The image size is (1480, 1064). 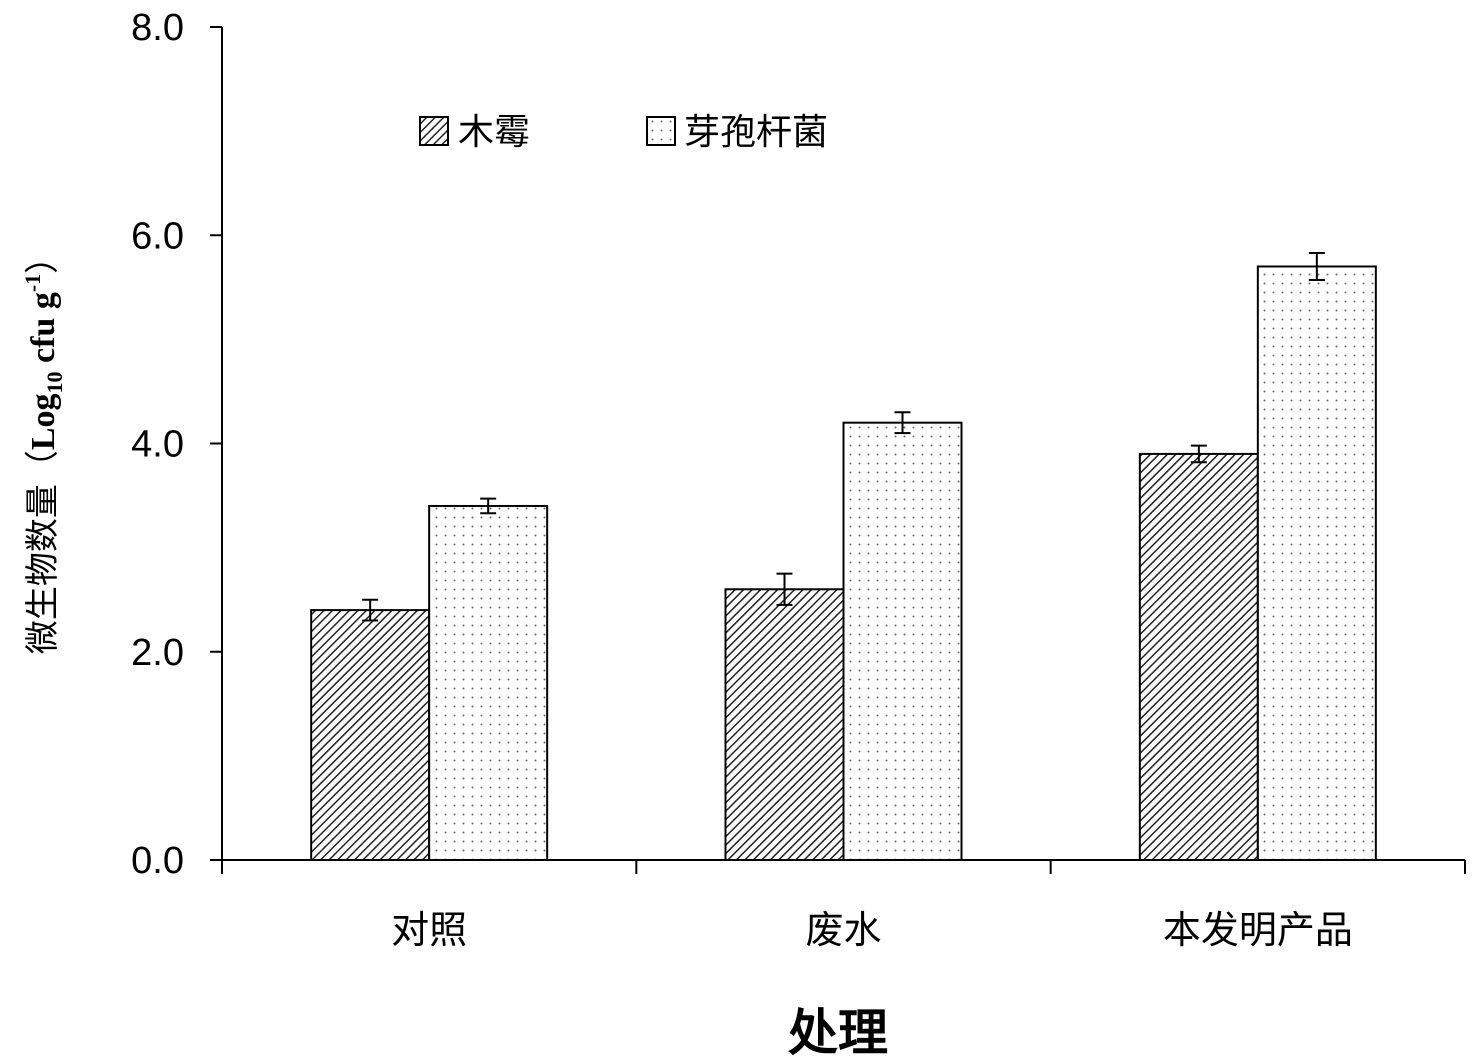 What do you see at coordinates (43, 331) in the screenshot?
I see `y-axis-title-unit: cfu g` at bounding box center [43, 331].